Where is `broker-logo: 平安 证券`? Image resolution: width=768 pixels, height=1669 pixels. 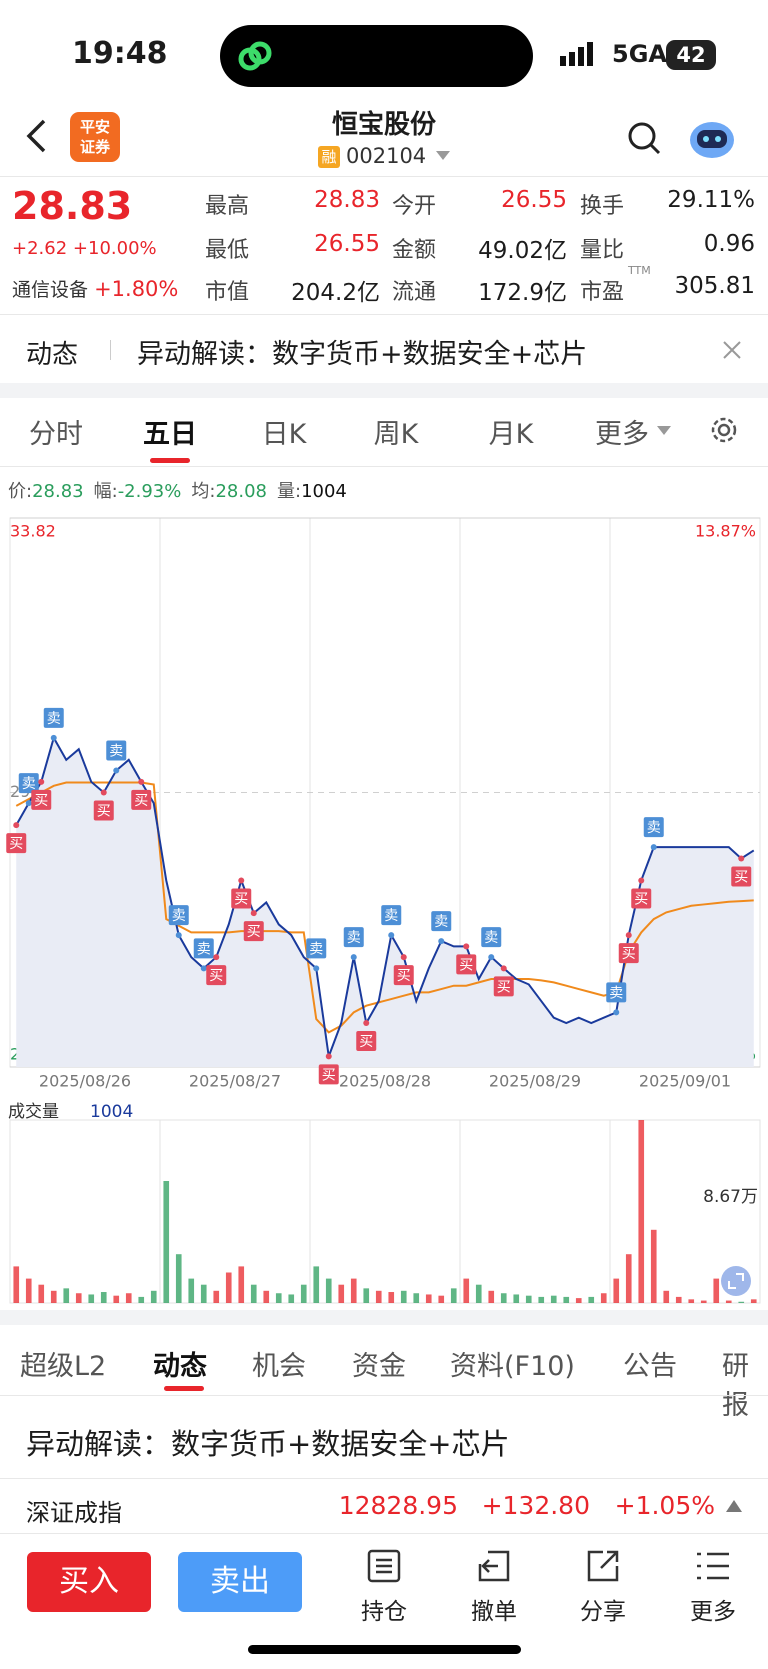
broker-logo: 平安 证券 is located at coordinates (95, 137).